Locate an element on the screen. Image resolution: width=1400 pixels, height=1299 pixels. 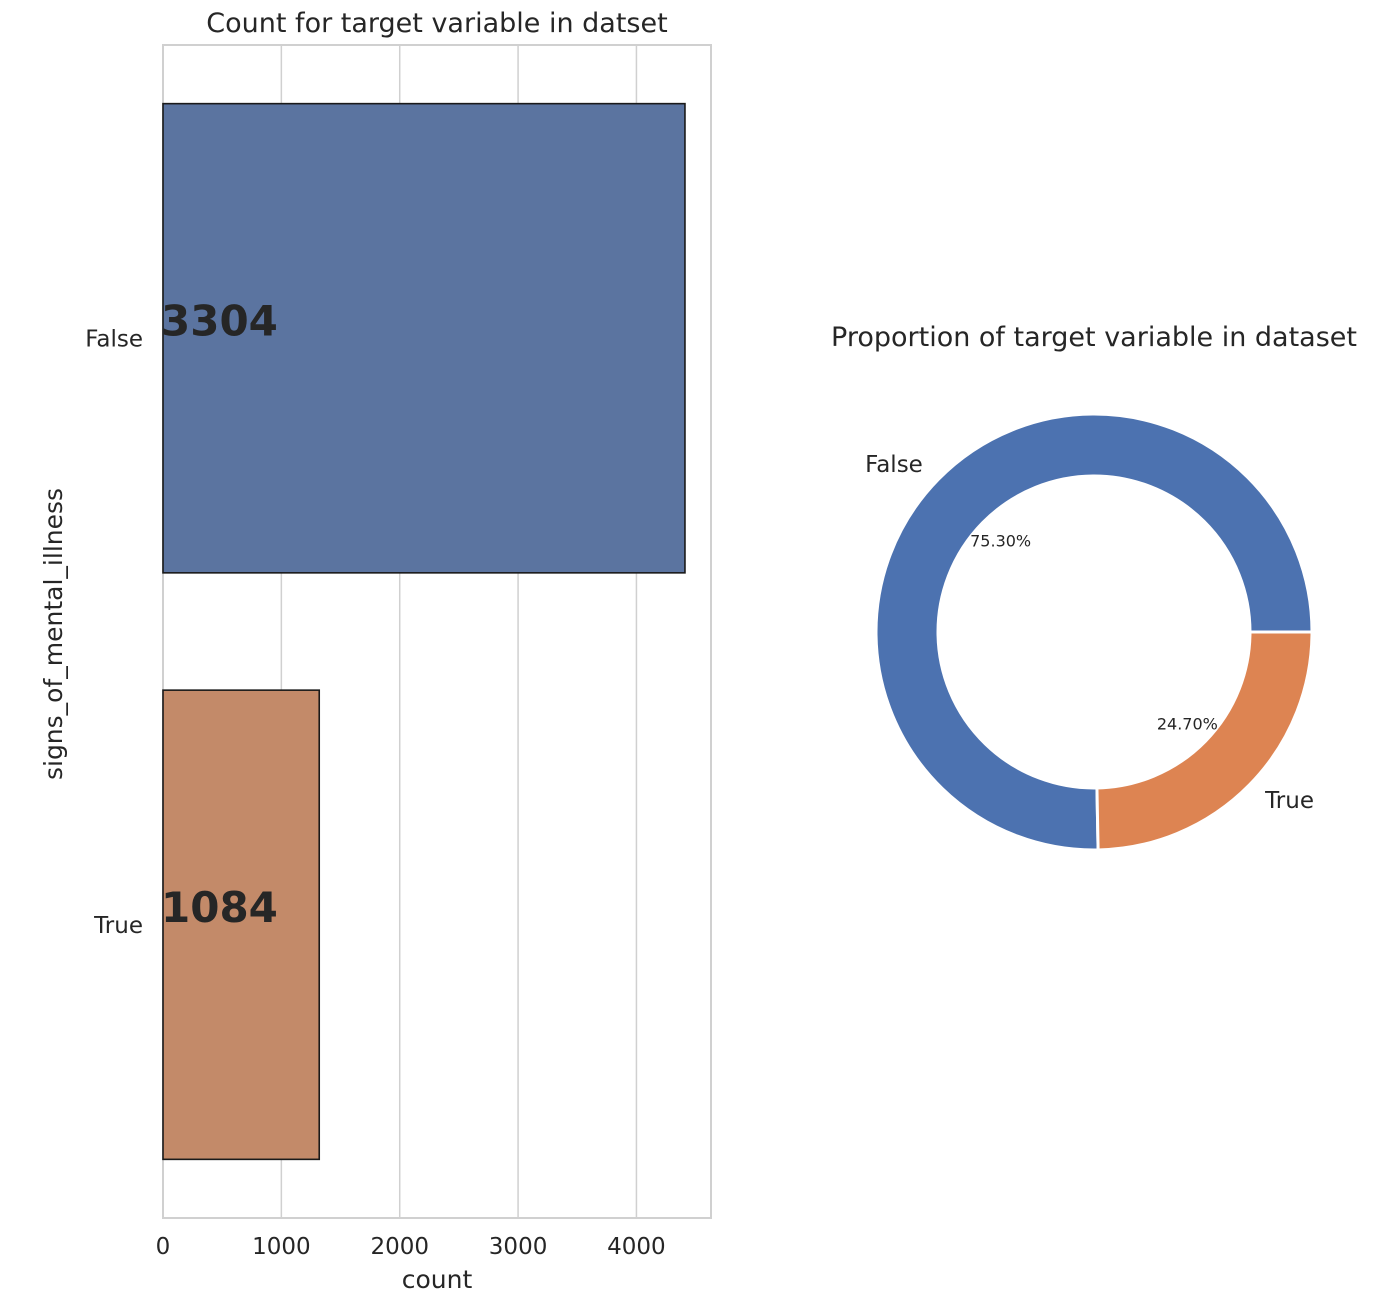
bar-value-labels: 3304 1084 is located at coordinates (219, 614).